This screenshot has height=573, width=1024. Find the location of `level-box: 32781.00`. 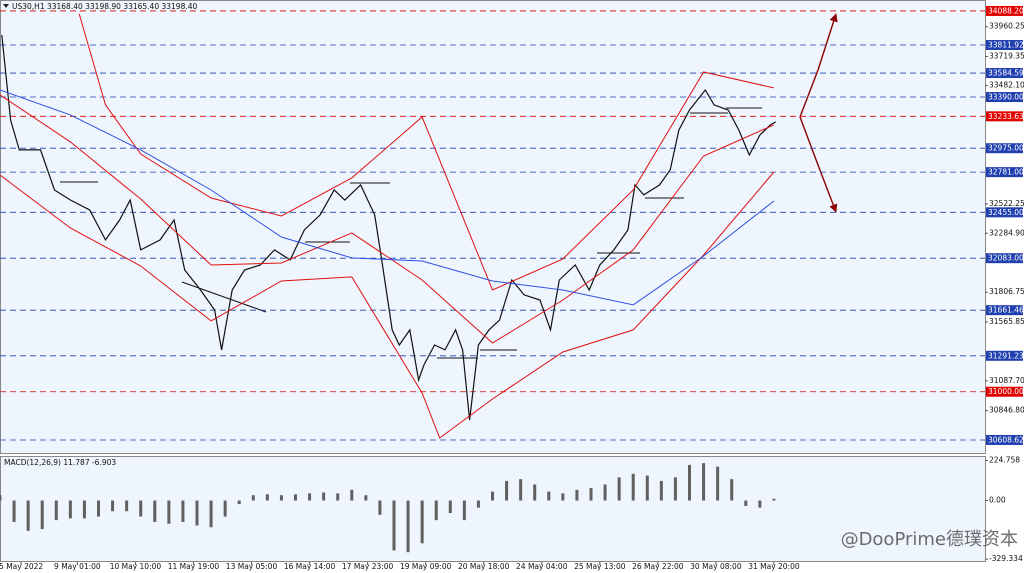

level-box: 32781.00 is located at coordinates (1005, 172).